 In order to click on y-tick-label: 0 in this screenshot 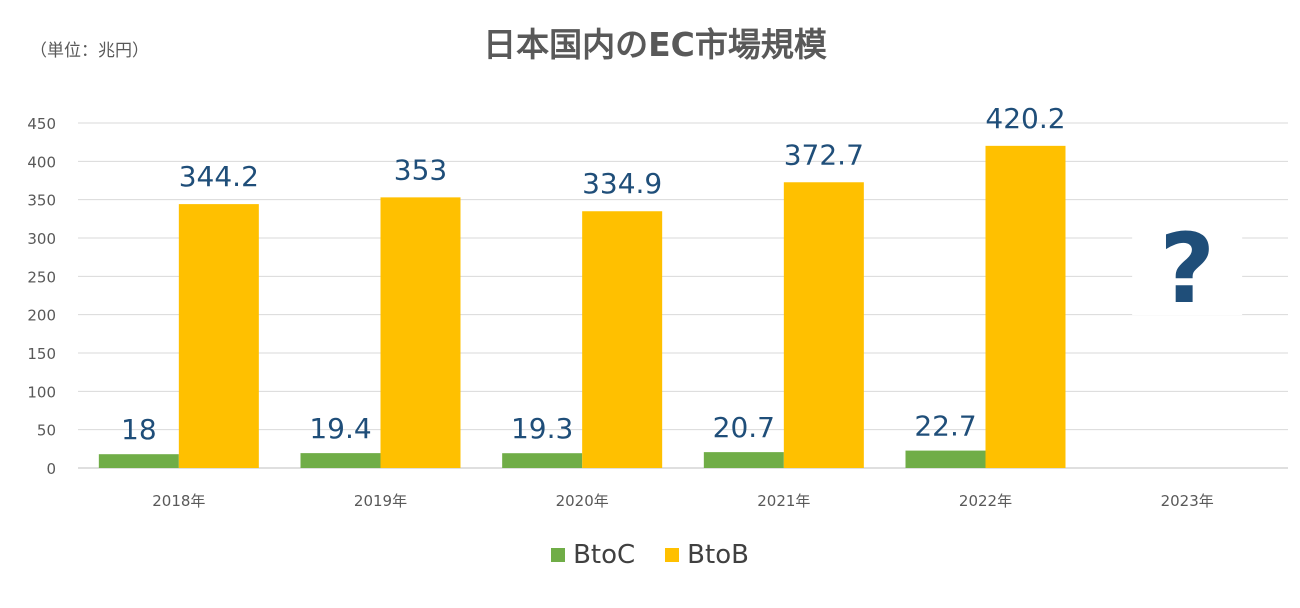, I will do `click(51, 469)`.